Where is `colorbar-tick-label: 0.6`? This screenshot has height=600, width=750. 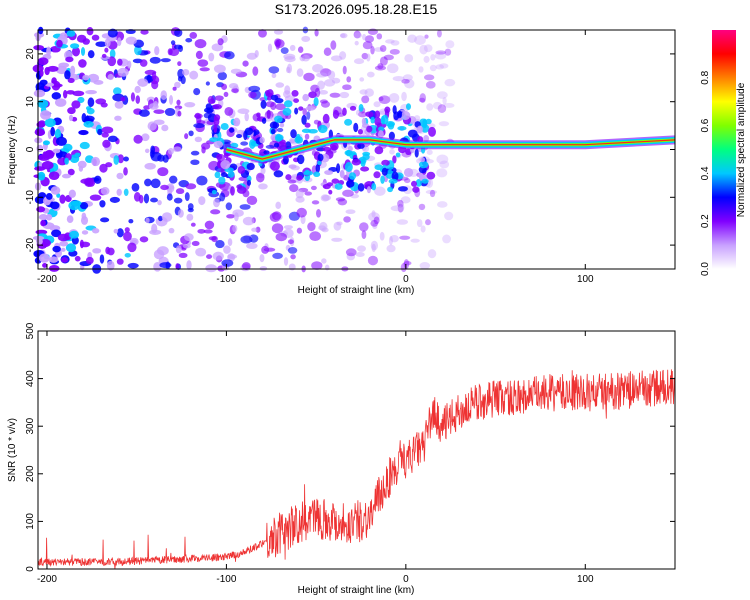
colorbar-tick-label: 0.6 is located at coordinates (705, 125).